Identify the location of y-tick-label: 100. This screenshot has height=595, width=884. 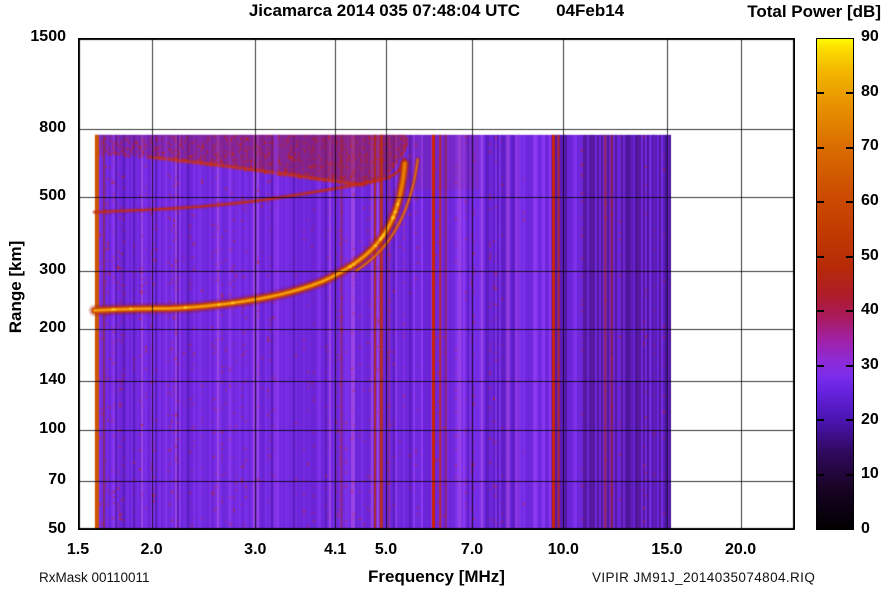
(52, 428).